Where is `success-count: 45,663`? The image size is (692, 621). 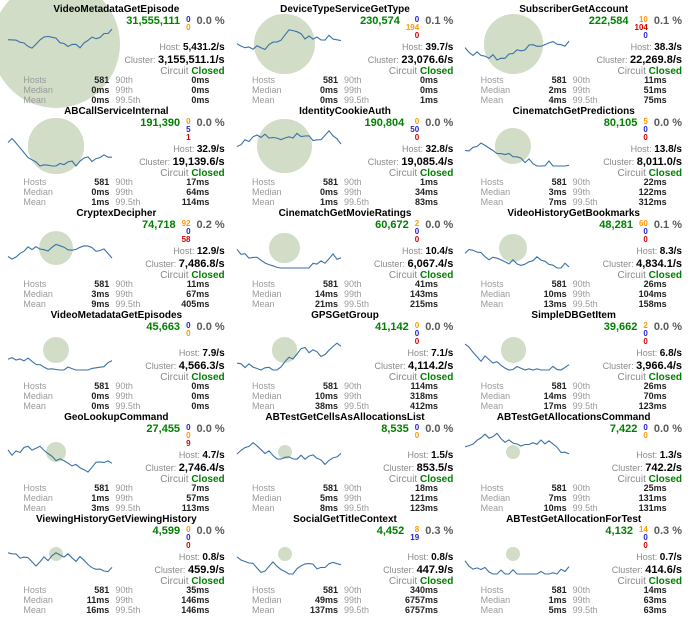
success-count: 45,663 is located at coordinates (163, 327).